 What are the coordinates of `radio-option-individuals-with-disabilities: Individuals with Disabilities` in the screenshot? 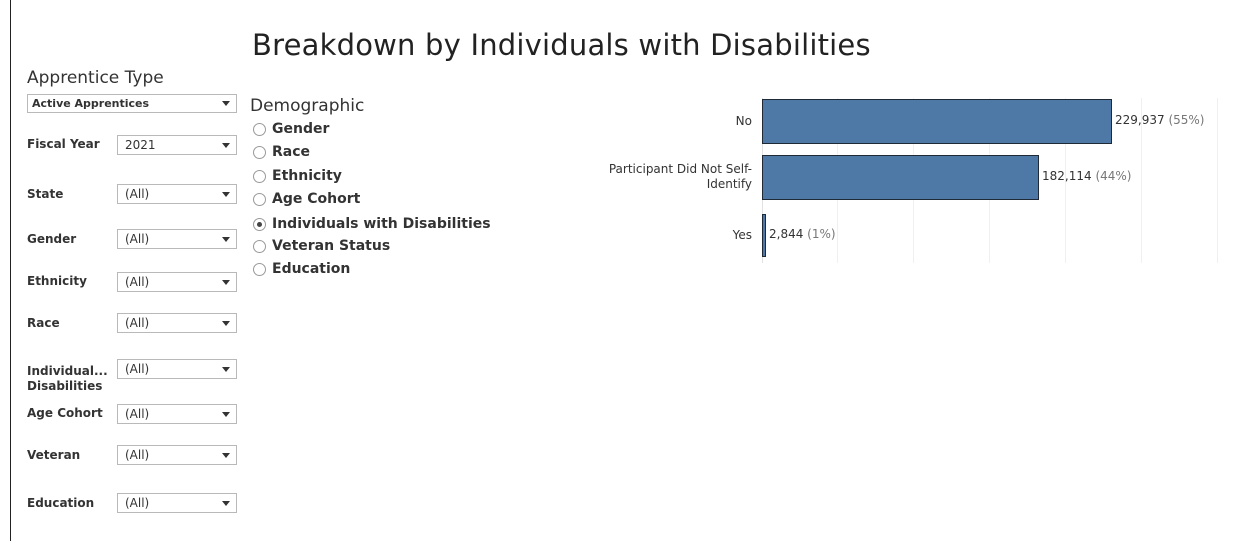 It's located at (372, 224).